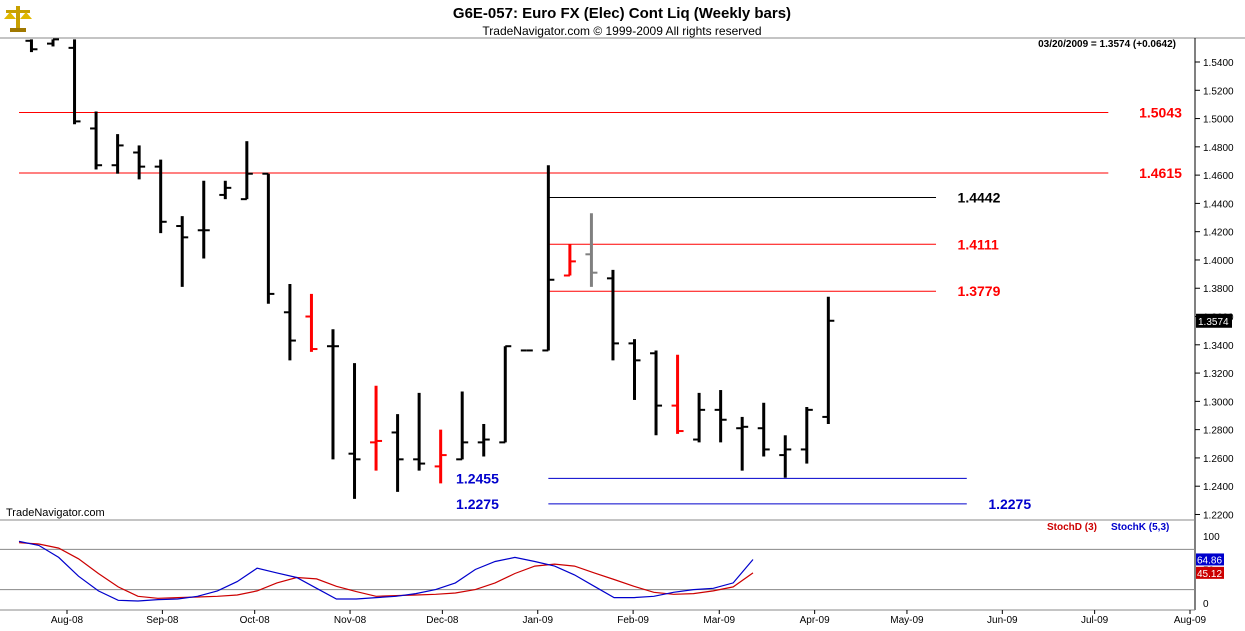 This screenshot has width=1245, height=631. What do you see at coordinates (1107, 44) in the screenshot?
I see `last-quote-readout: 03/20/2009 = 1.3574 (+0.0642)` at bounding box center [1107, 44].